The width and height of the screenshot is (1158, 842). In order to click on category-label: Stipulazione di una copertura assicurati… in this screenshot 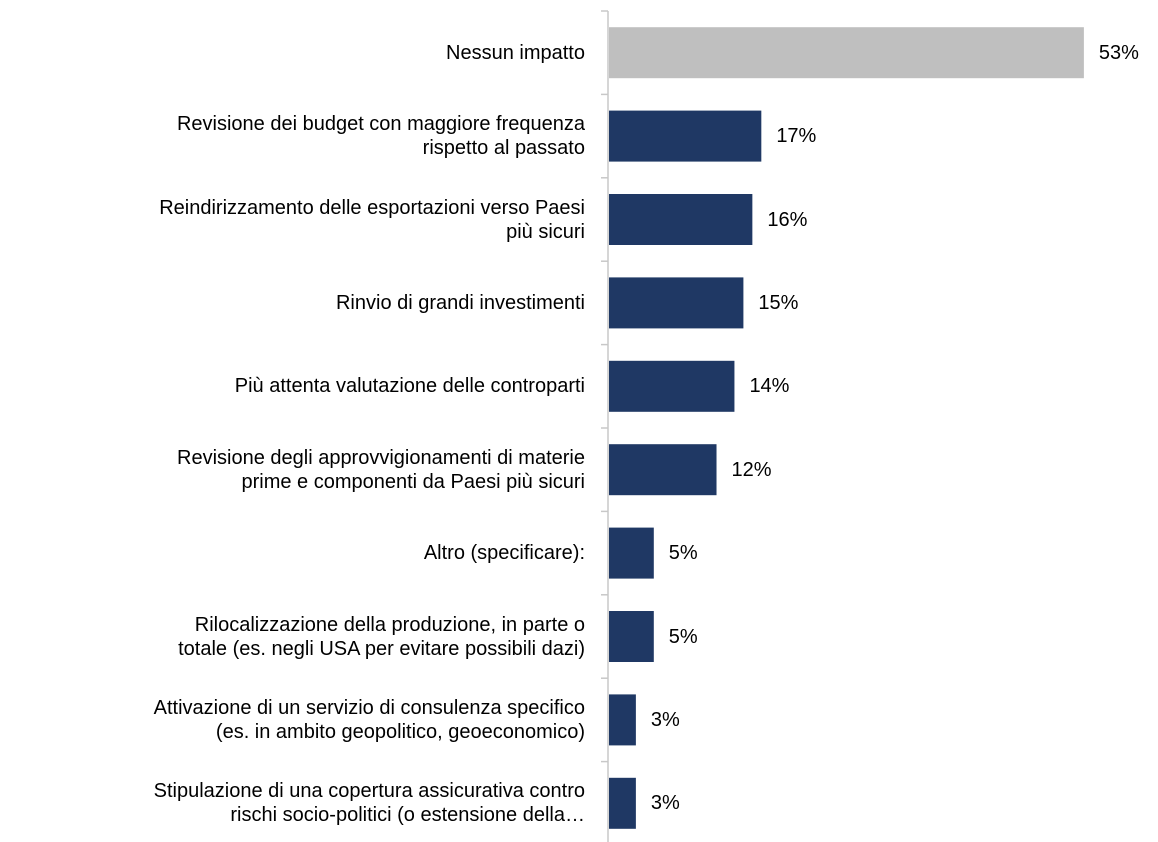, I will do `click(369, 803)`.